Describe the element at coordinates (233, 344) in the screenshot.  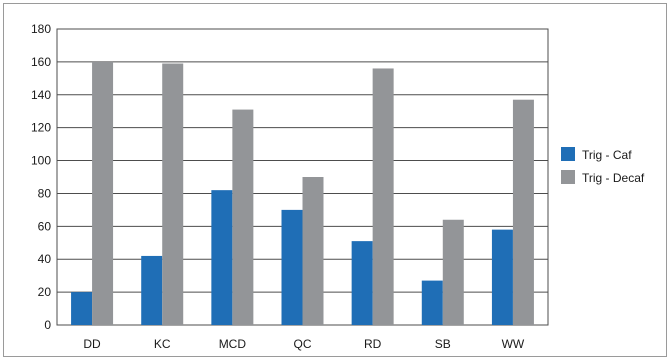
I see `x-tick-label-mcd: MCD` at that location.